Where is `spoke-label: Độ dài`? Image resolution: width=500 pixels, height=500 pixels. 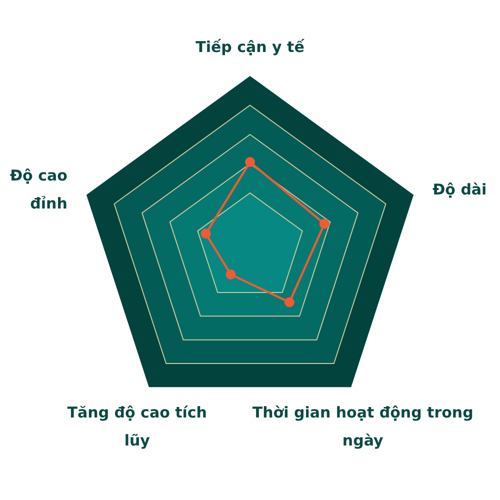 spoke-label: Độ dài is located at coordinates (459, 189).